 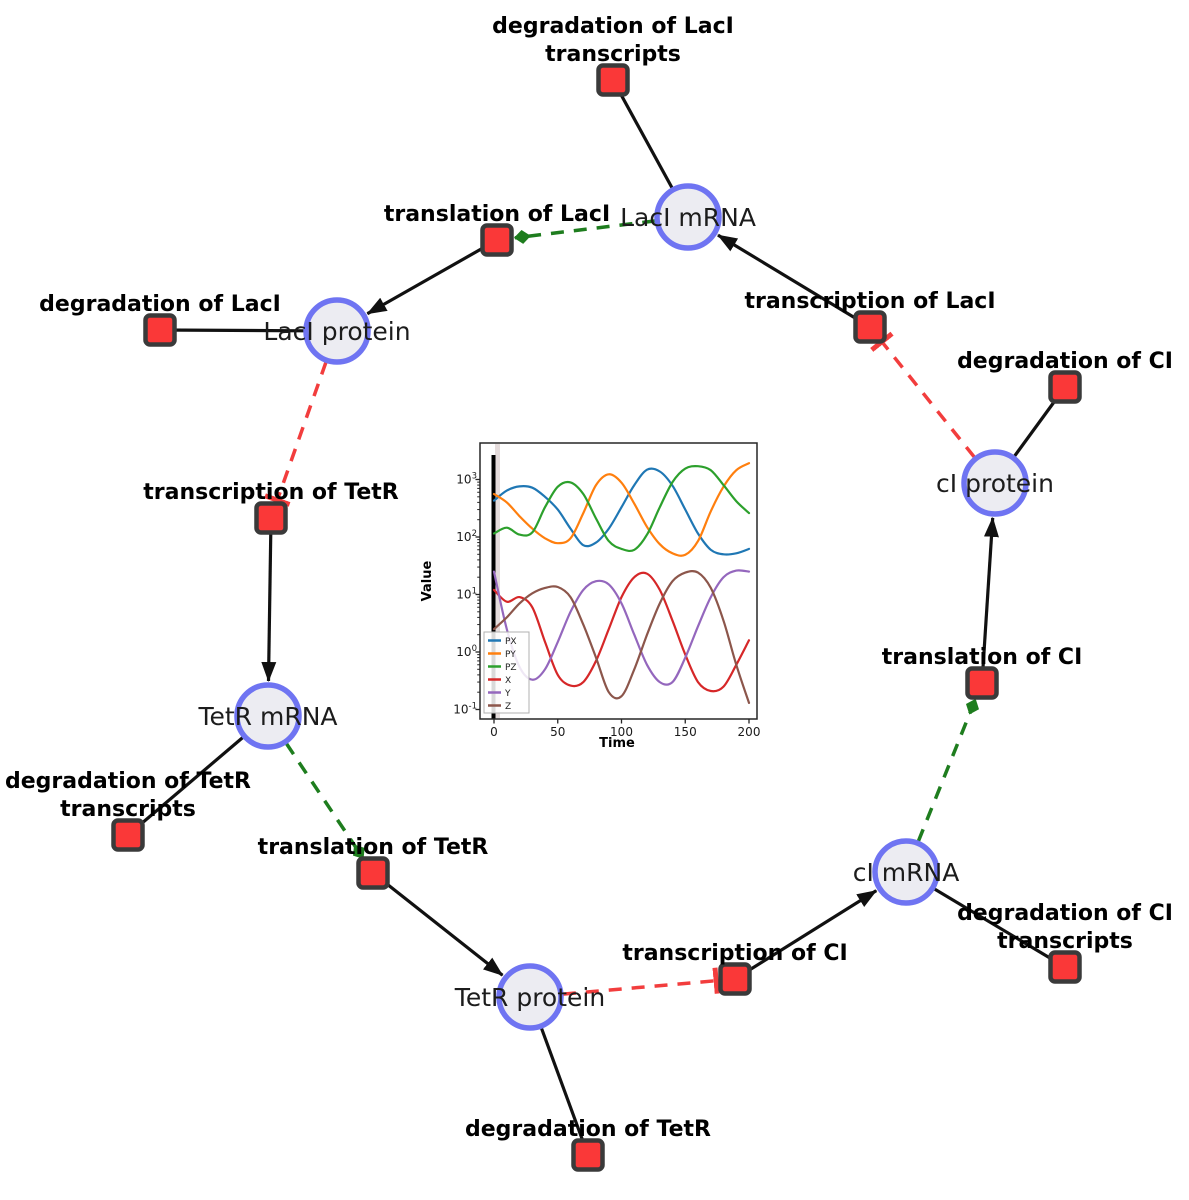 I want to click on edge-reactant-laci_mrna-to-deg_laci_tx, so click(x=642, y=134).